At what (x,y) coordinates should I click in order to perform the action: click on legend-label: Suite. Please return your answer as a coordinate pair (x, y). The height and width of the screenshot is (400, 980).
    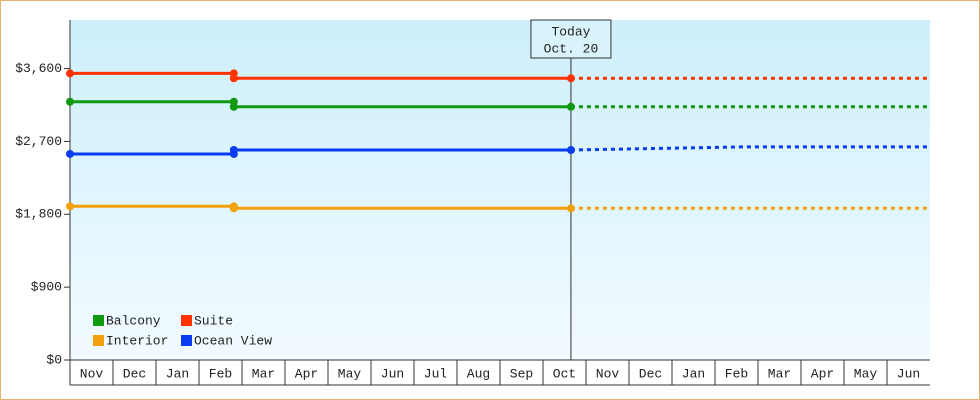
    Looking at the image, I should click on (213, 320).